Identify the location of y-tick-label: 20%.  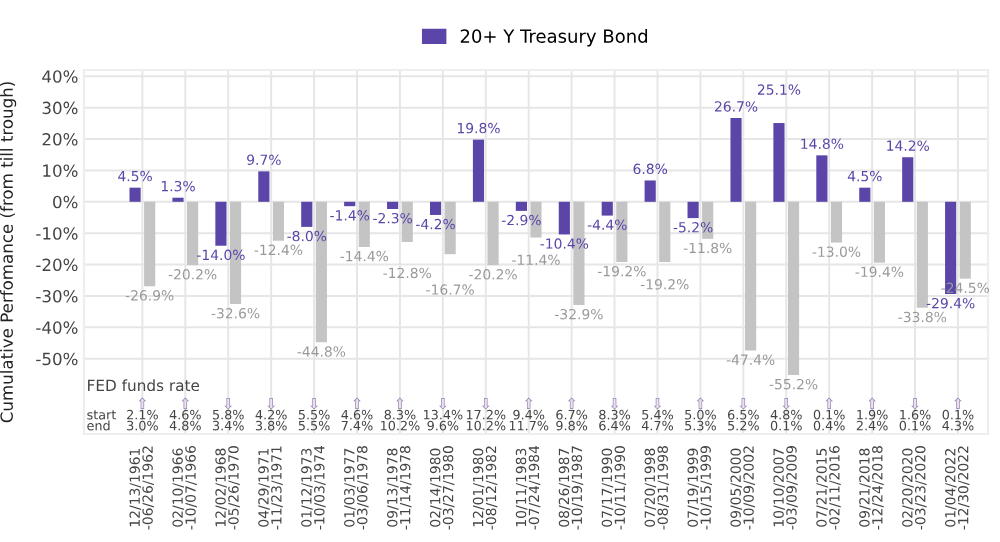
(60, 139).